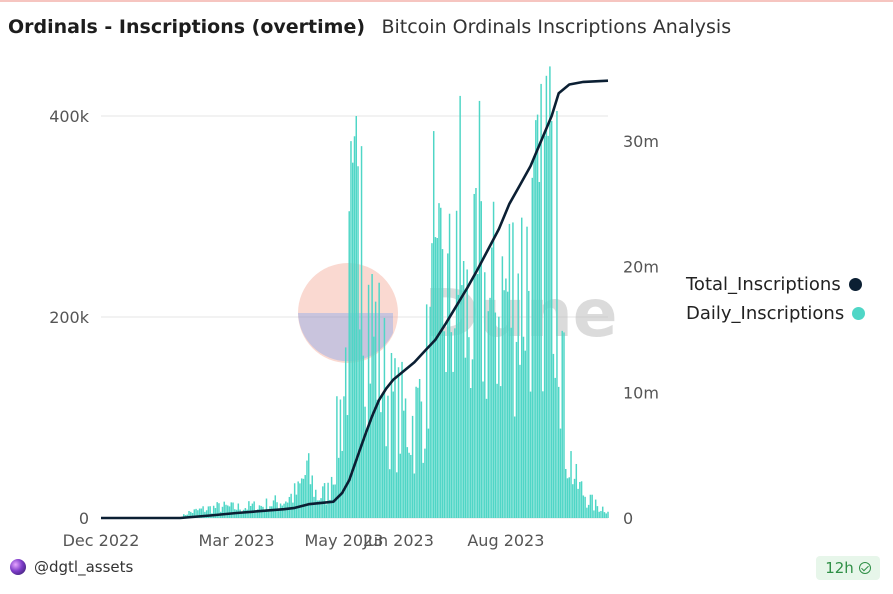 This screenshot has height=594, width=893. What do you see at coordinates (343, 540) in the screenshot?
I see `x-tick-label: May 2023` at bounding box center [343, 540].